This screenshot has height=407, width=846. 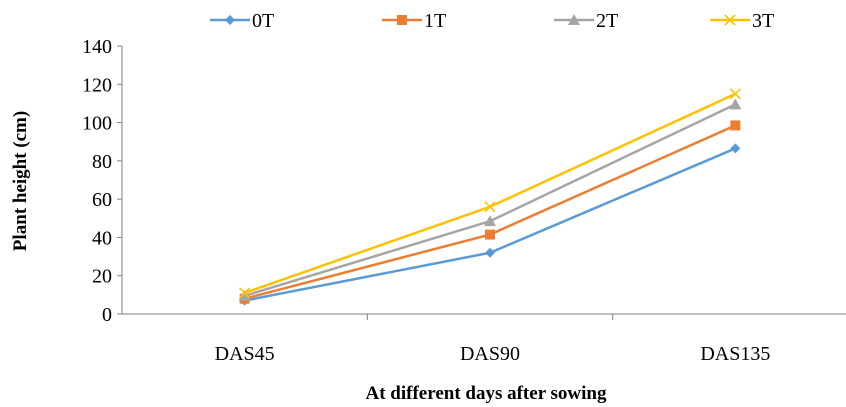 What do you see at coordinates (492, 339) in the screenshot?
I see `x-axis-ticks: DAS45 DAS90 DAS135` at bounding box center [492, 339].